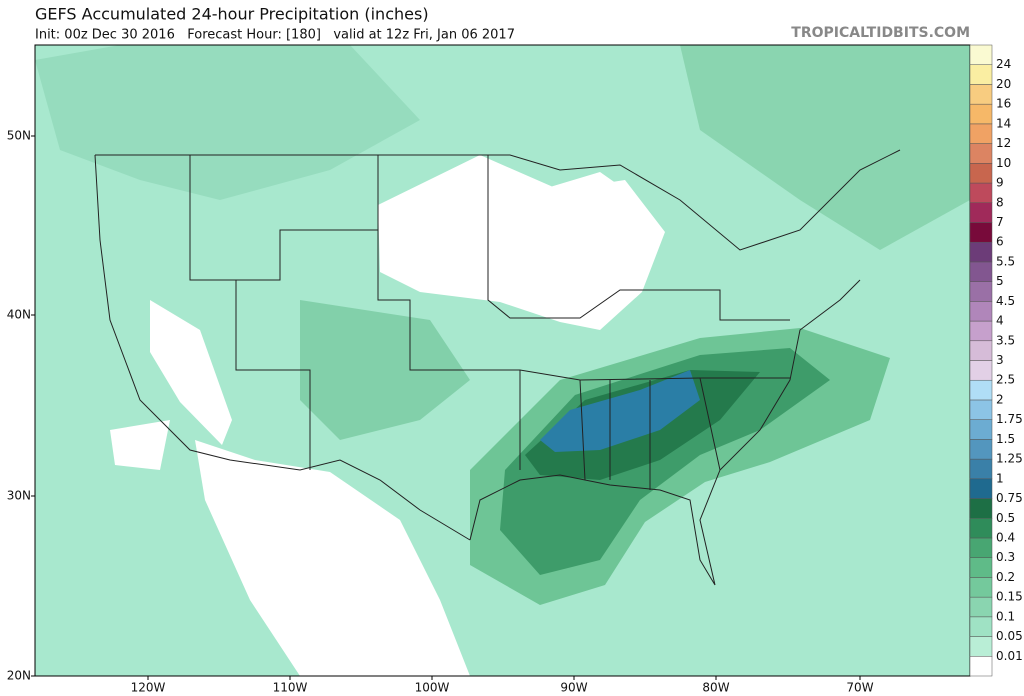 The height and width of the screenshot is (696, 1024). Describe the element at coordinates (1000, 242) in the screenshot. I see `colorbar-label: 6` at that location.